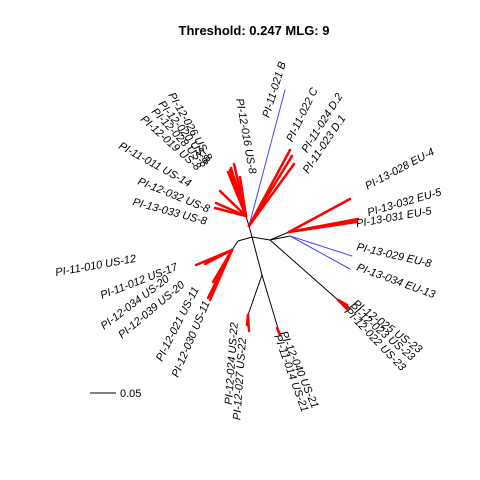 The width and height of the screenshot is (480, 480). Describe the element at coordinates (254, 30) in the screenshot. I see `chart-title: Threshold: 0.247 MLG: 9` at that location.